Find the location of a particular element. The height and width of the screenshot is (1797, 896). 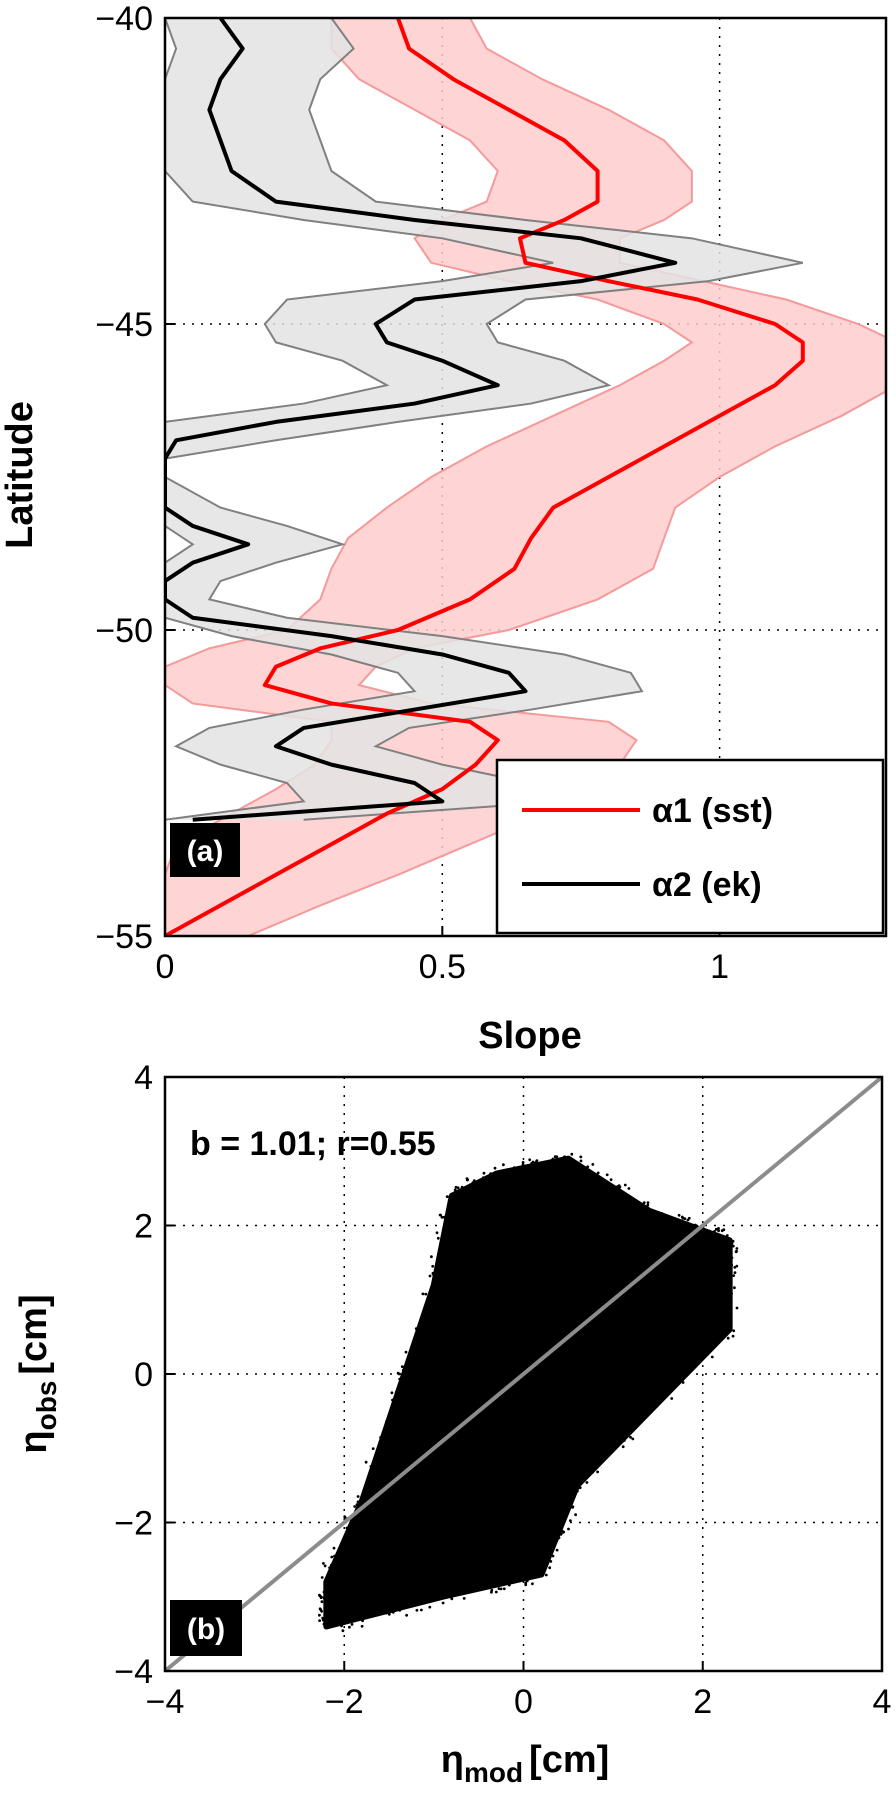

x-label-symbol: η is located at coordinates (452, 1760).